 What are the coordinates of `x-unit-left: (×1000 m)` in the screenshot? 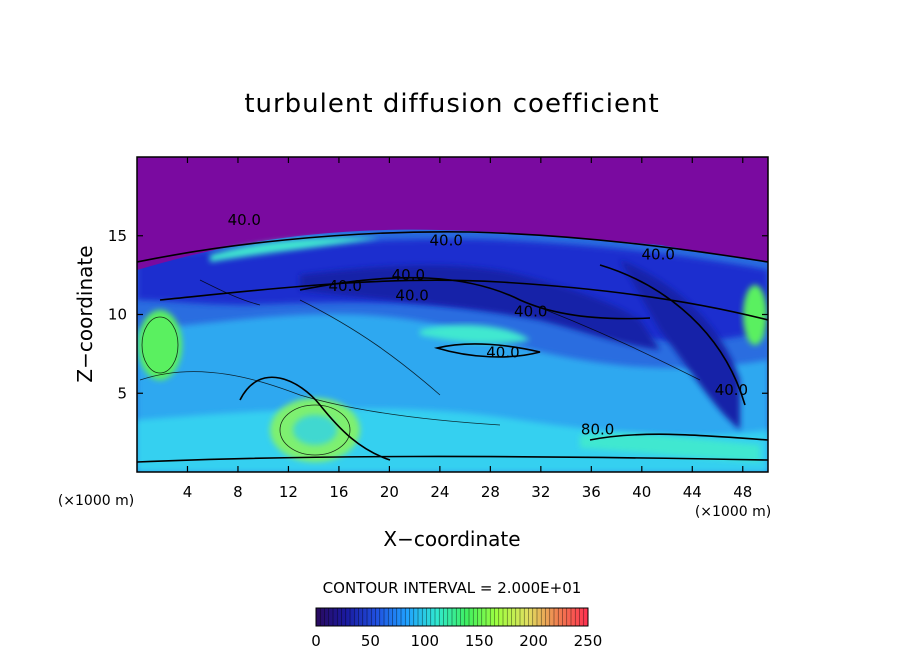 It's located at (96, 501).